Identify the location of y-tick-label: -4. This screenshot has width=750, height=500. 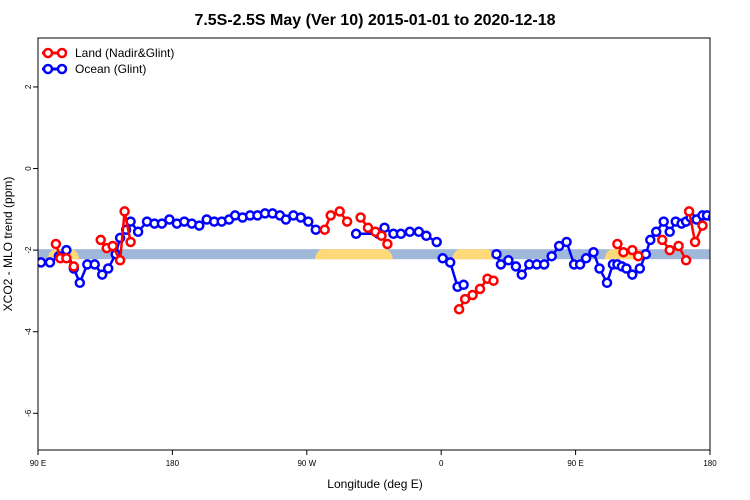
(28, 332).